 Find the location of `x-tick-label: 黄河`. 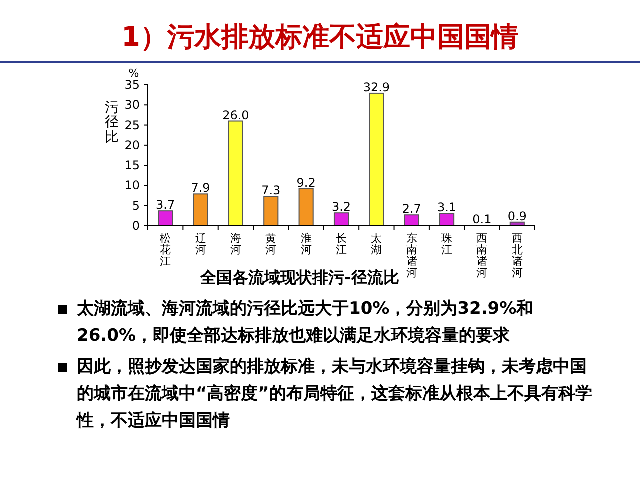

x-tick-label: 黄河 is located at coordinates (271, 244).